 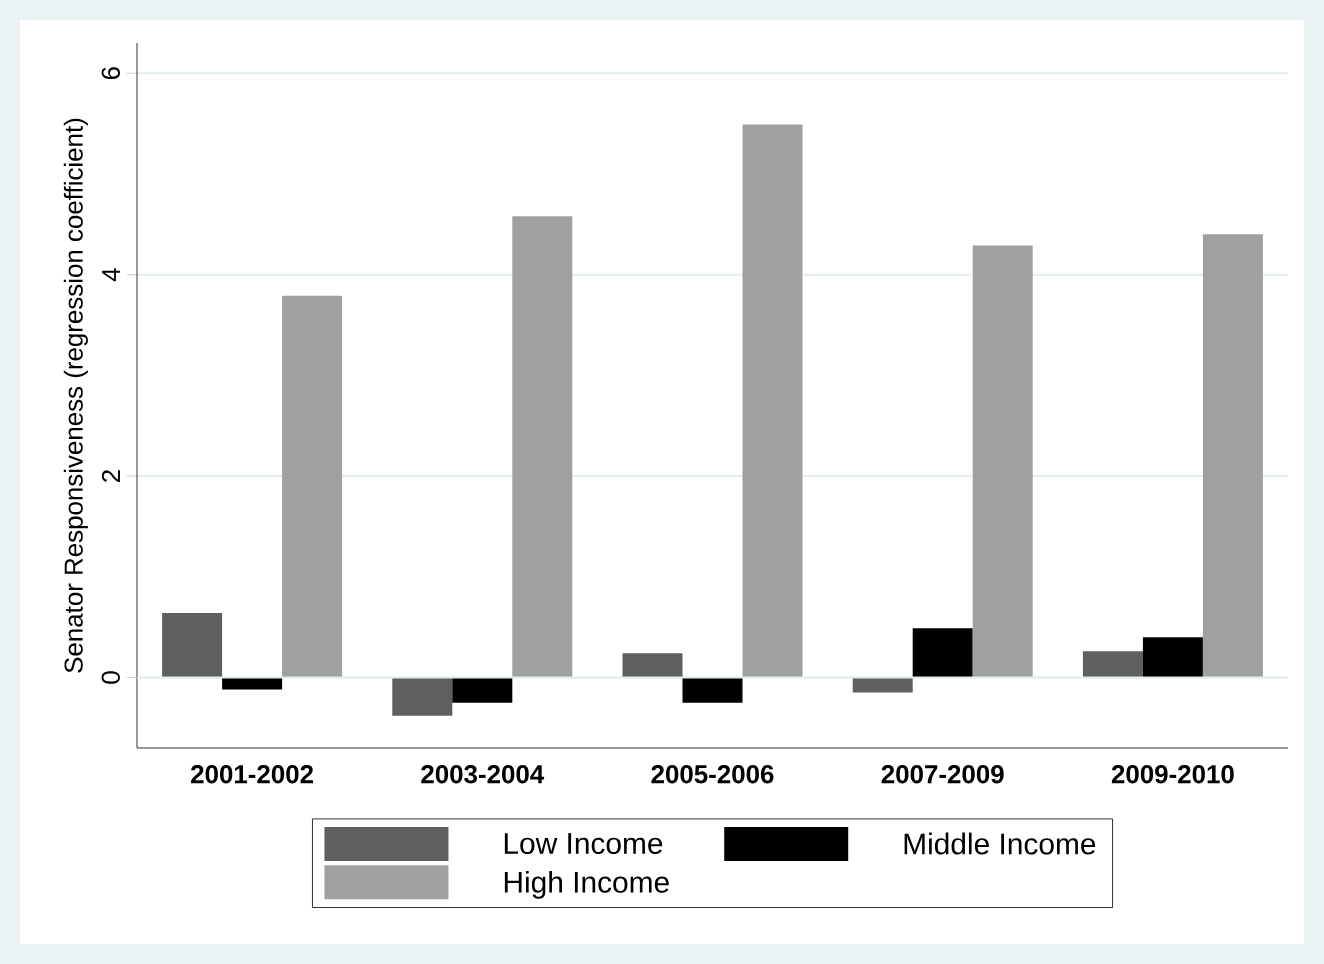 What do you see at coordinates (110, 677) in the screenshot?
I see `y-tick-label: 0` at bounding box center [110, 677].